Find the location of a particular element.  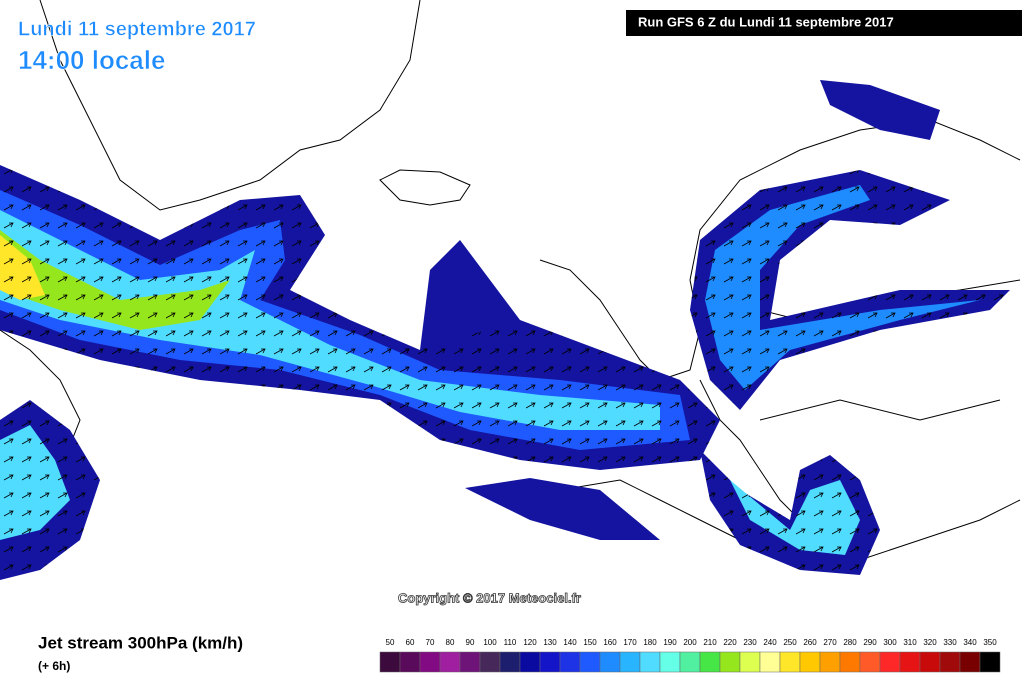

scale-label: 70 is located at coordinates (430, 642).